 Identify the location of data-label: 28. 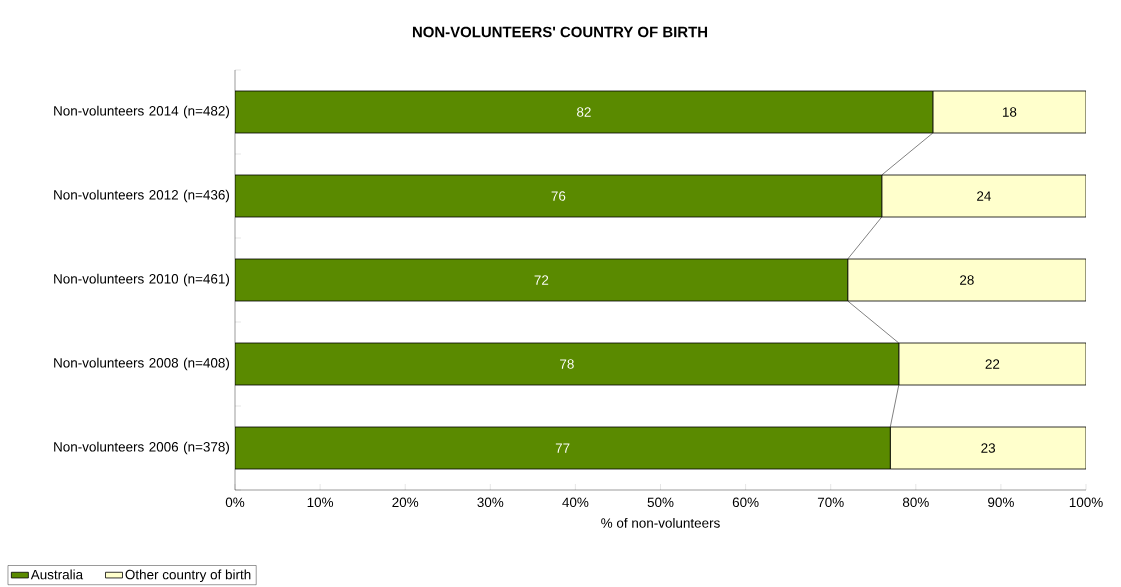
(967, 280).